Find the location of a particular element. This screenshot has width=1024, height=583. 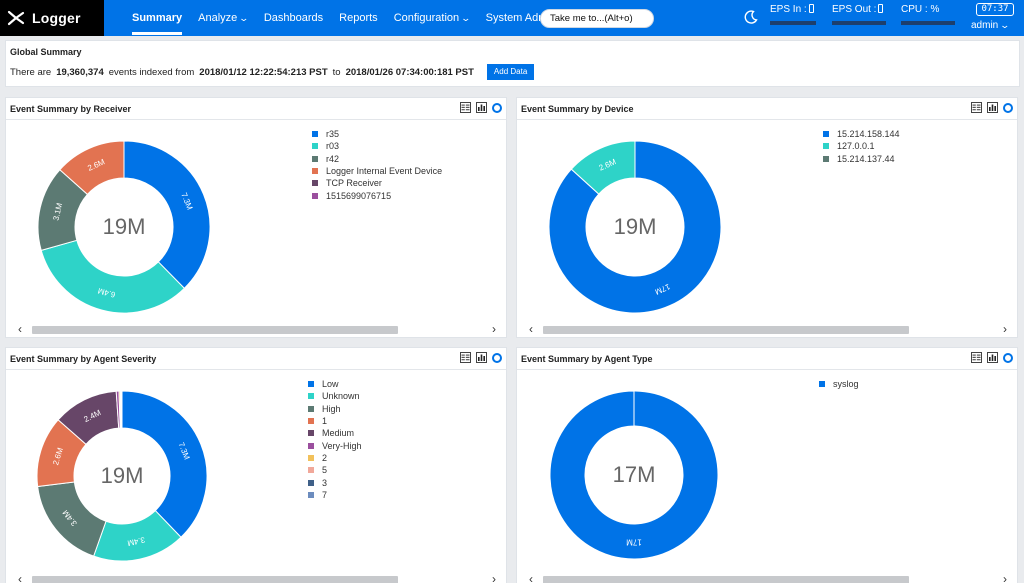

nav-item-label: Summary is located at coordinates (157, 18).